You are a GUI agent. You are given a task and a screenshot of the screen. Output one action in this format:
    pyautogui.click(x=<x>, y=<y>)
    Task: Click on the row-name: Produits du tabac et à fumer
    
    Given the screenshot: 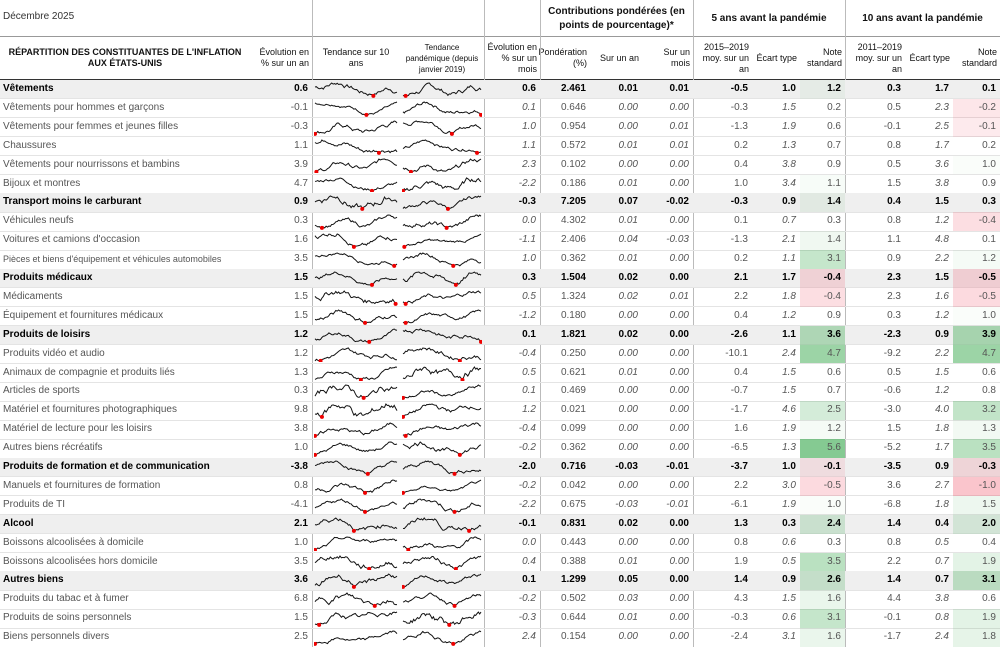 What is the action you would take?
    pyautogui.click(x=66, y=599)
    